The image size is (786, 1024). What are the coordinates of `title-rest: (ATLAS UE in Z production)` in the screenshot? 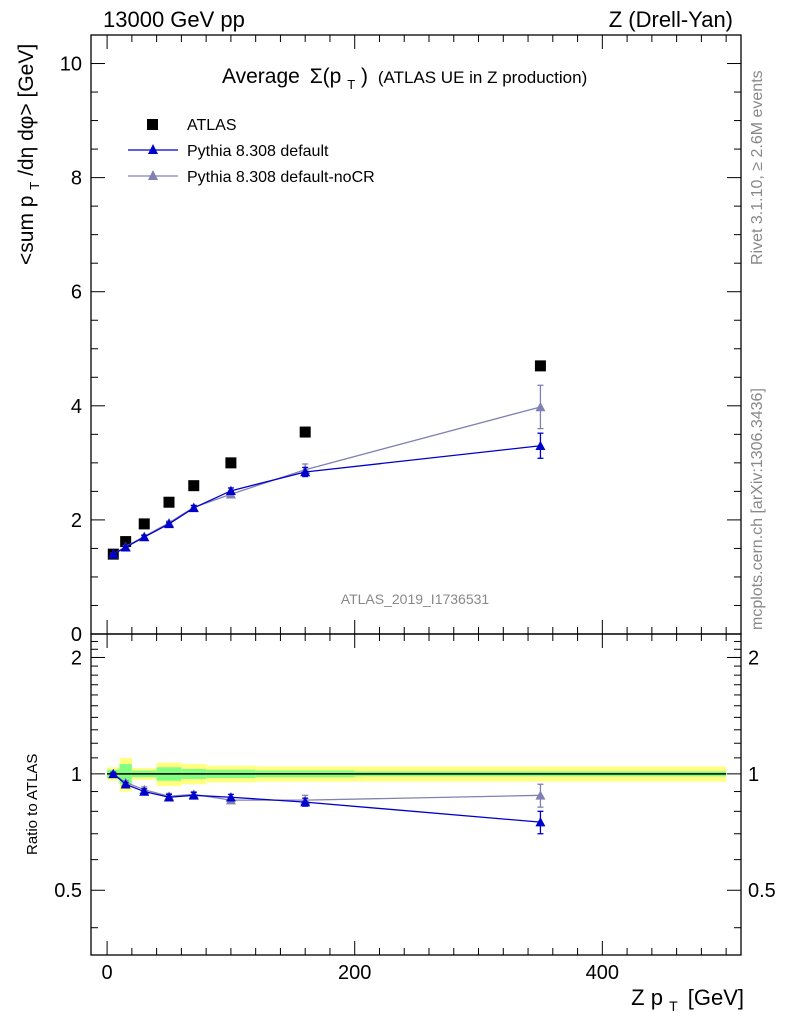 It's located at (482, 77).